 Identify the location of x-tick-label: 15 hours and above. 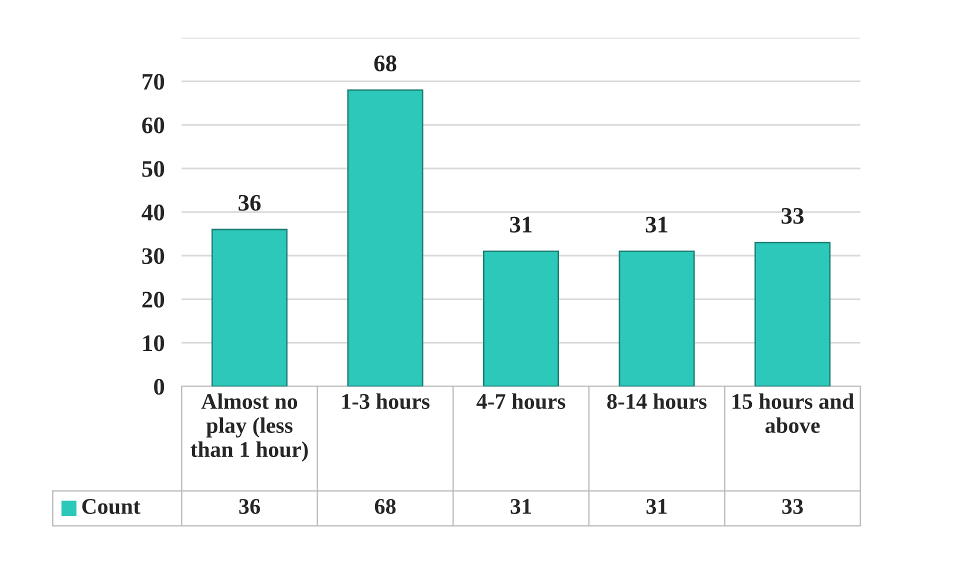
(793, 413).